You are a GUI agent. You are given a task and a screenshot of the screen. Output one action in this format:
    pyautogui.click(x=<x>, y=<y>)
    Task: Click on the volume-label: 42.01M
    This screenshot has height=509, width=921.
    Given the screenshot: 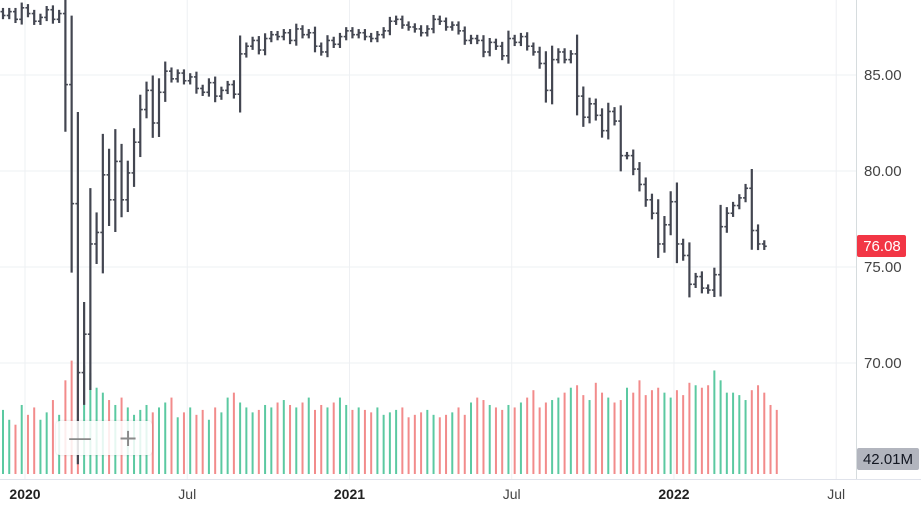 What is the action you would take?
    pyautogui.click(x=888, y=459)
    